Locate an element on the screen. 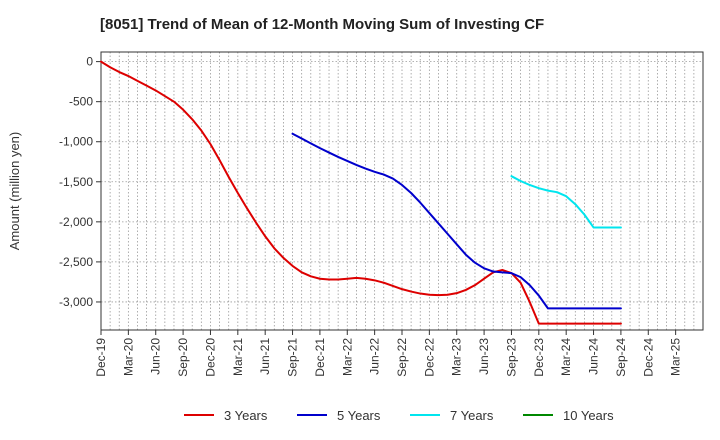 The height and width of the screenshot is (440, 720). x-tick-label: Dec-22 is located at coordinates (429, 357).